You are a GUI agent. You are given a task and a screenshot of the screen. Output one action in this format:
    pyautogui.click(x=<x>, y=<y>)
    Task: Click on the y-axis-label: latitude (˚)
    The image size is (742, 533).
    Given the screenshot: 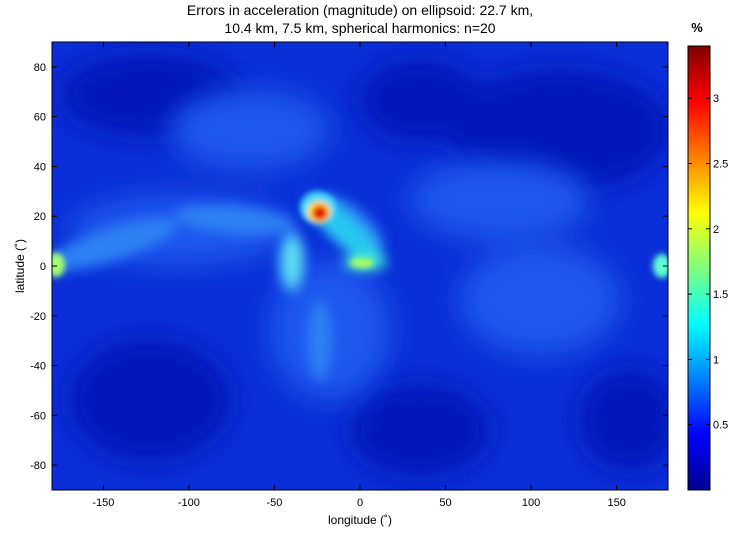 What is the action you would take?
    pyautogui.click(x=20, y=266)
    